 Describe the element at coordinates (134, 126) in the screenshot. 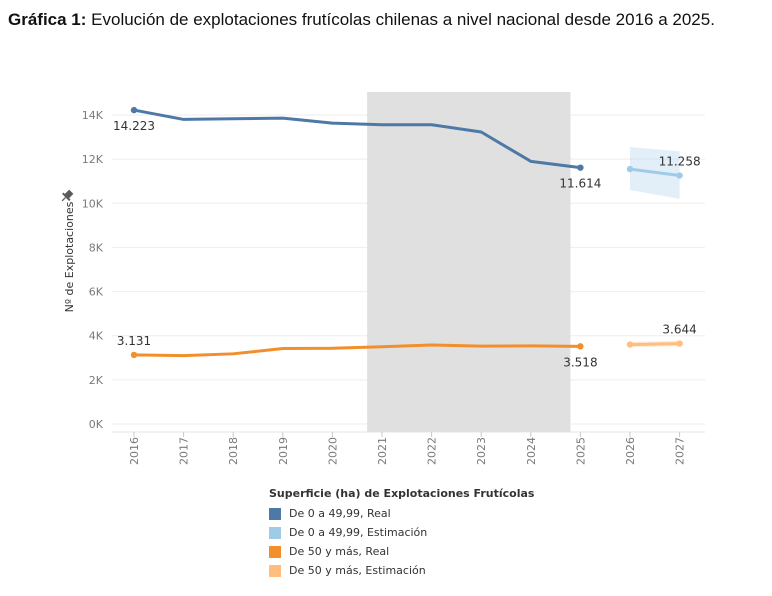

I see `data-label: 14.223` at that location.